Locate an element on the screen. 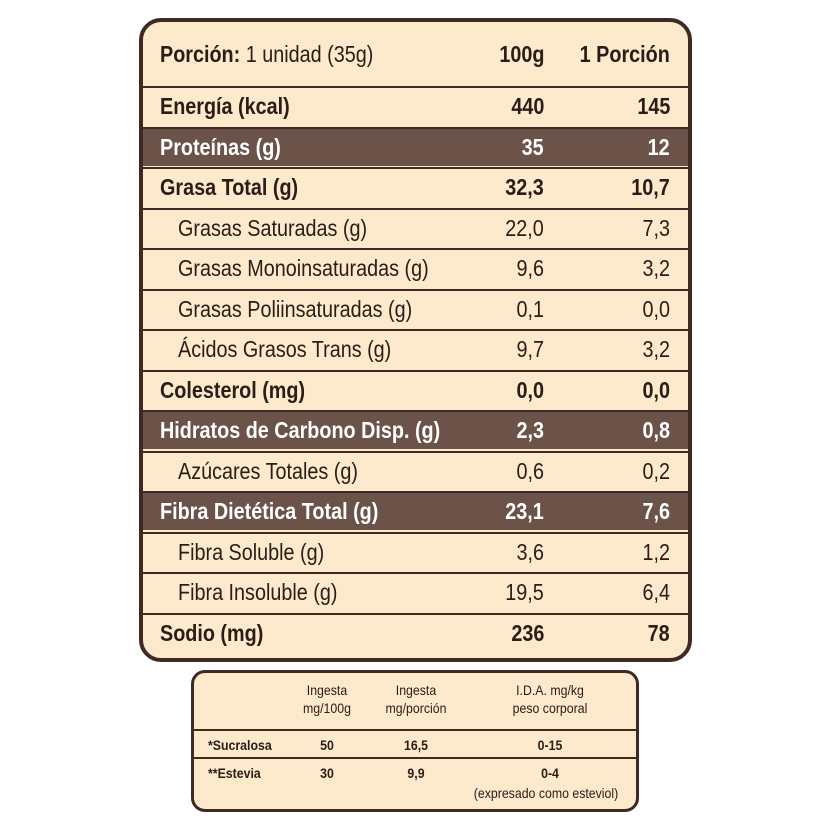 The width and height of the screenshot is (829, 829). value-100g: 9,7 is located at coordinates (530, 349).